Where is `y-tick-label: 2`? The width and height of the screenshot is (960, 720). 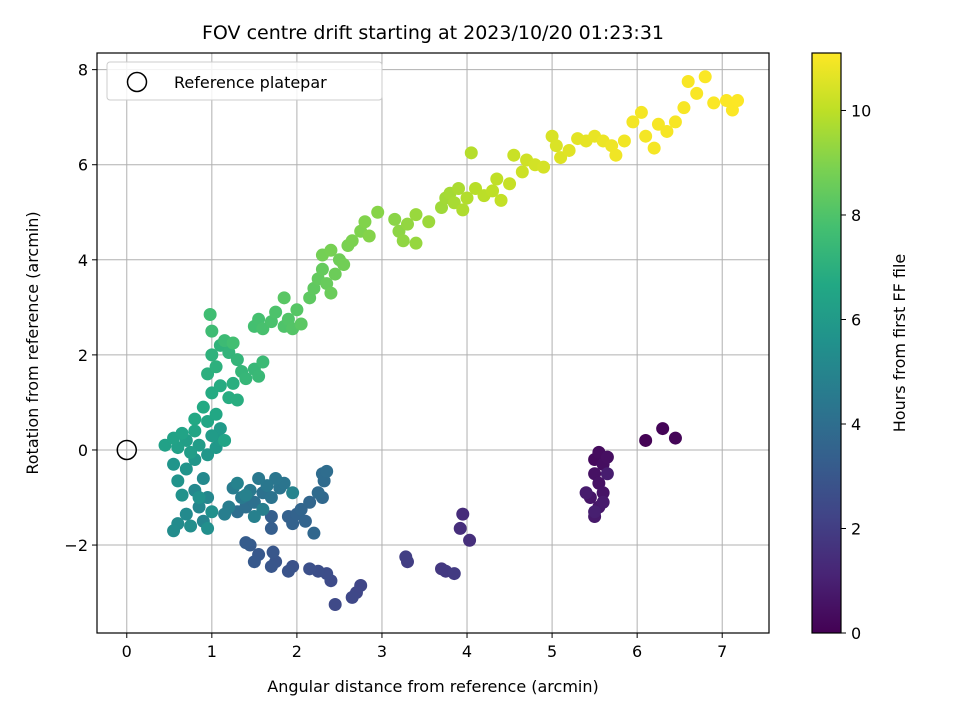
y-tick-label: 2 is located at coordinates (83, 355).